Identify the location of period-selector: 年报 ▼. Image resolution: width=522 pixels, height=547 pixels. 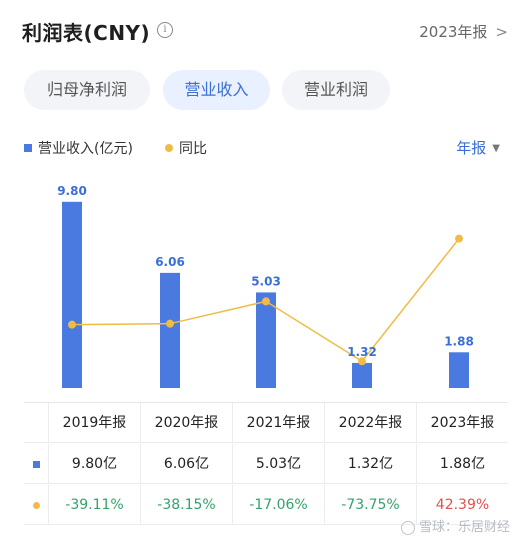
(478, 147).